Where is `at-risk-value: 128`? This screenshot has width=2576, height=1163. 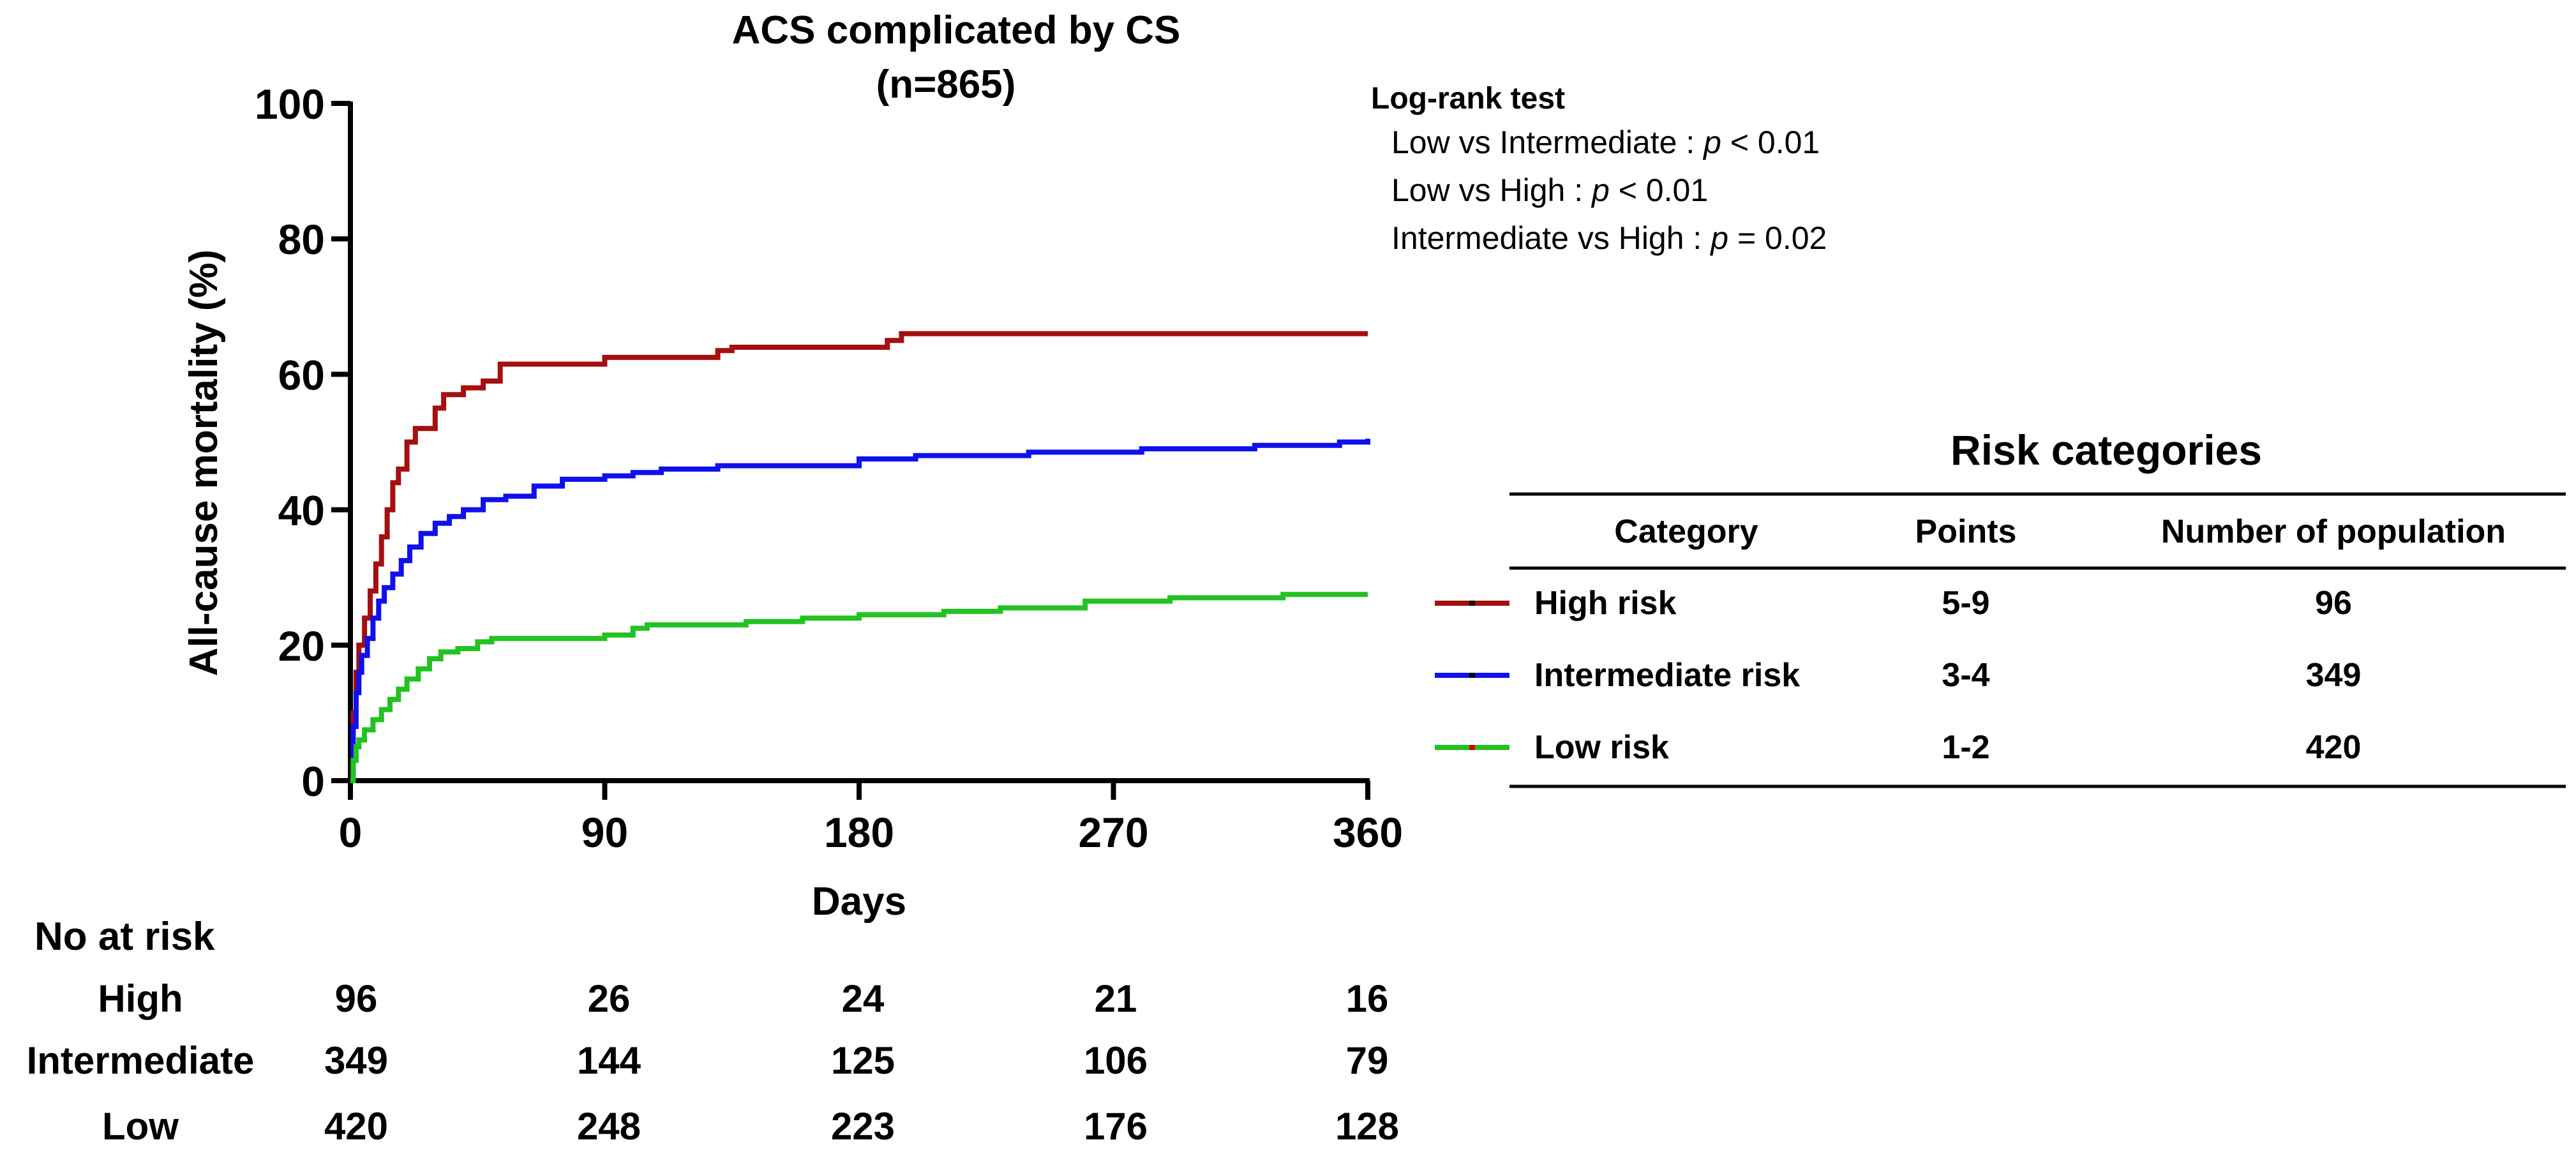 at-risk-value: 128 is located at coordinates (1367, 1126).